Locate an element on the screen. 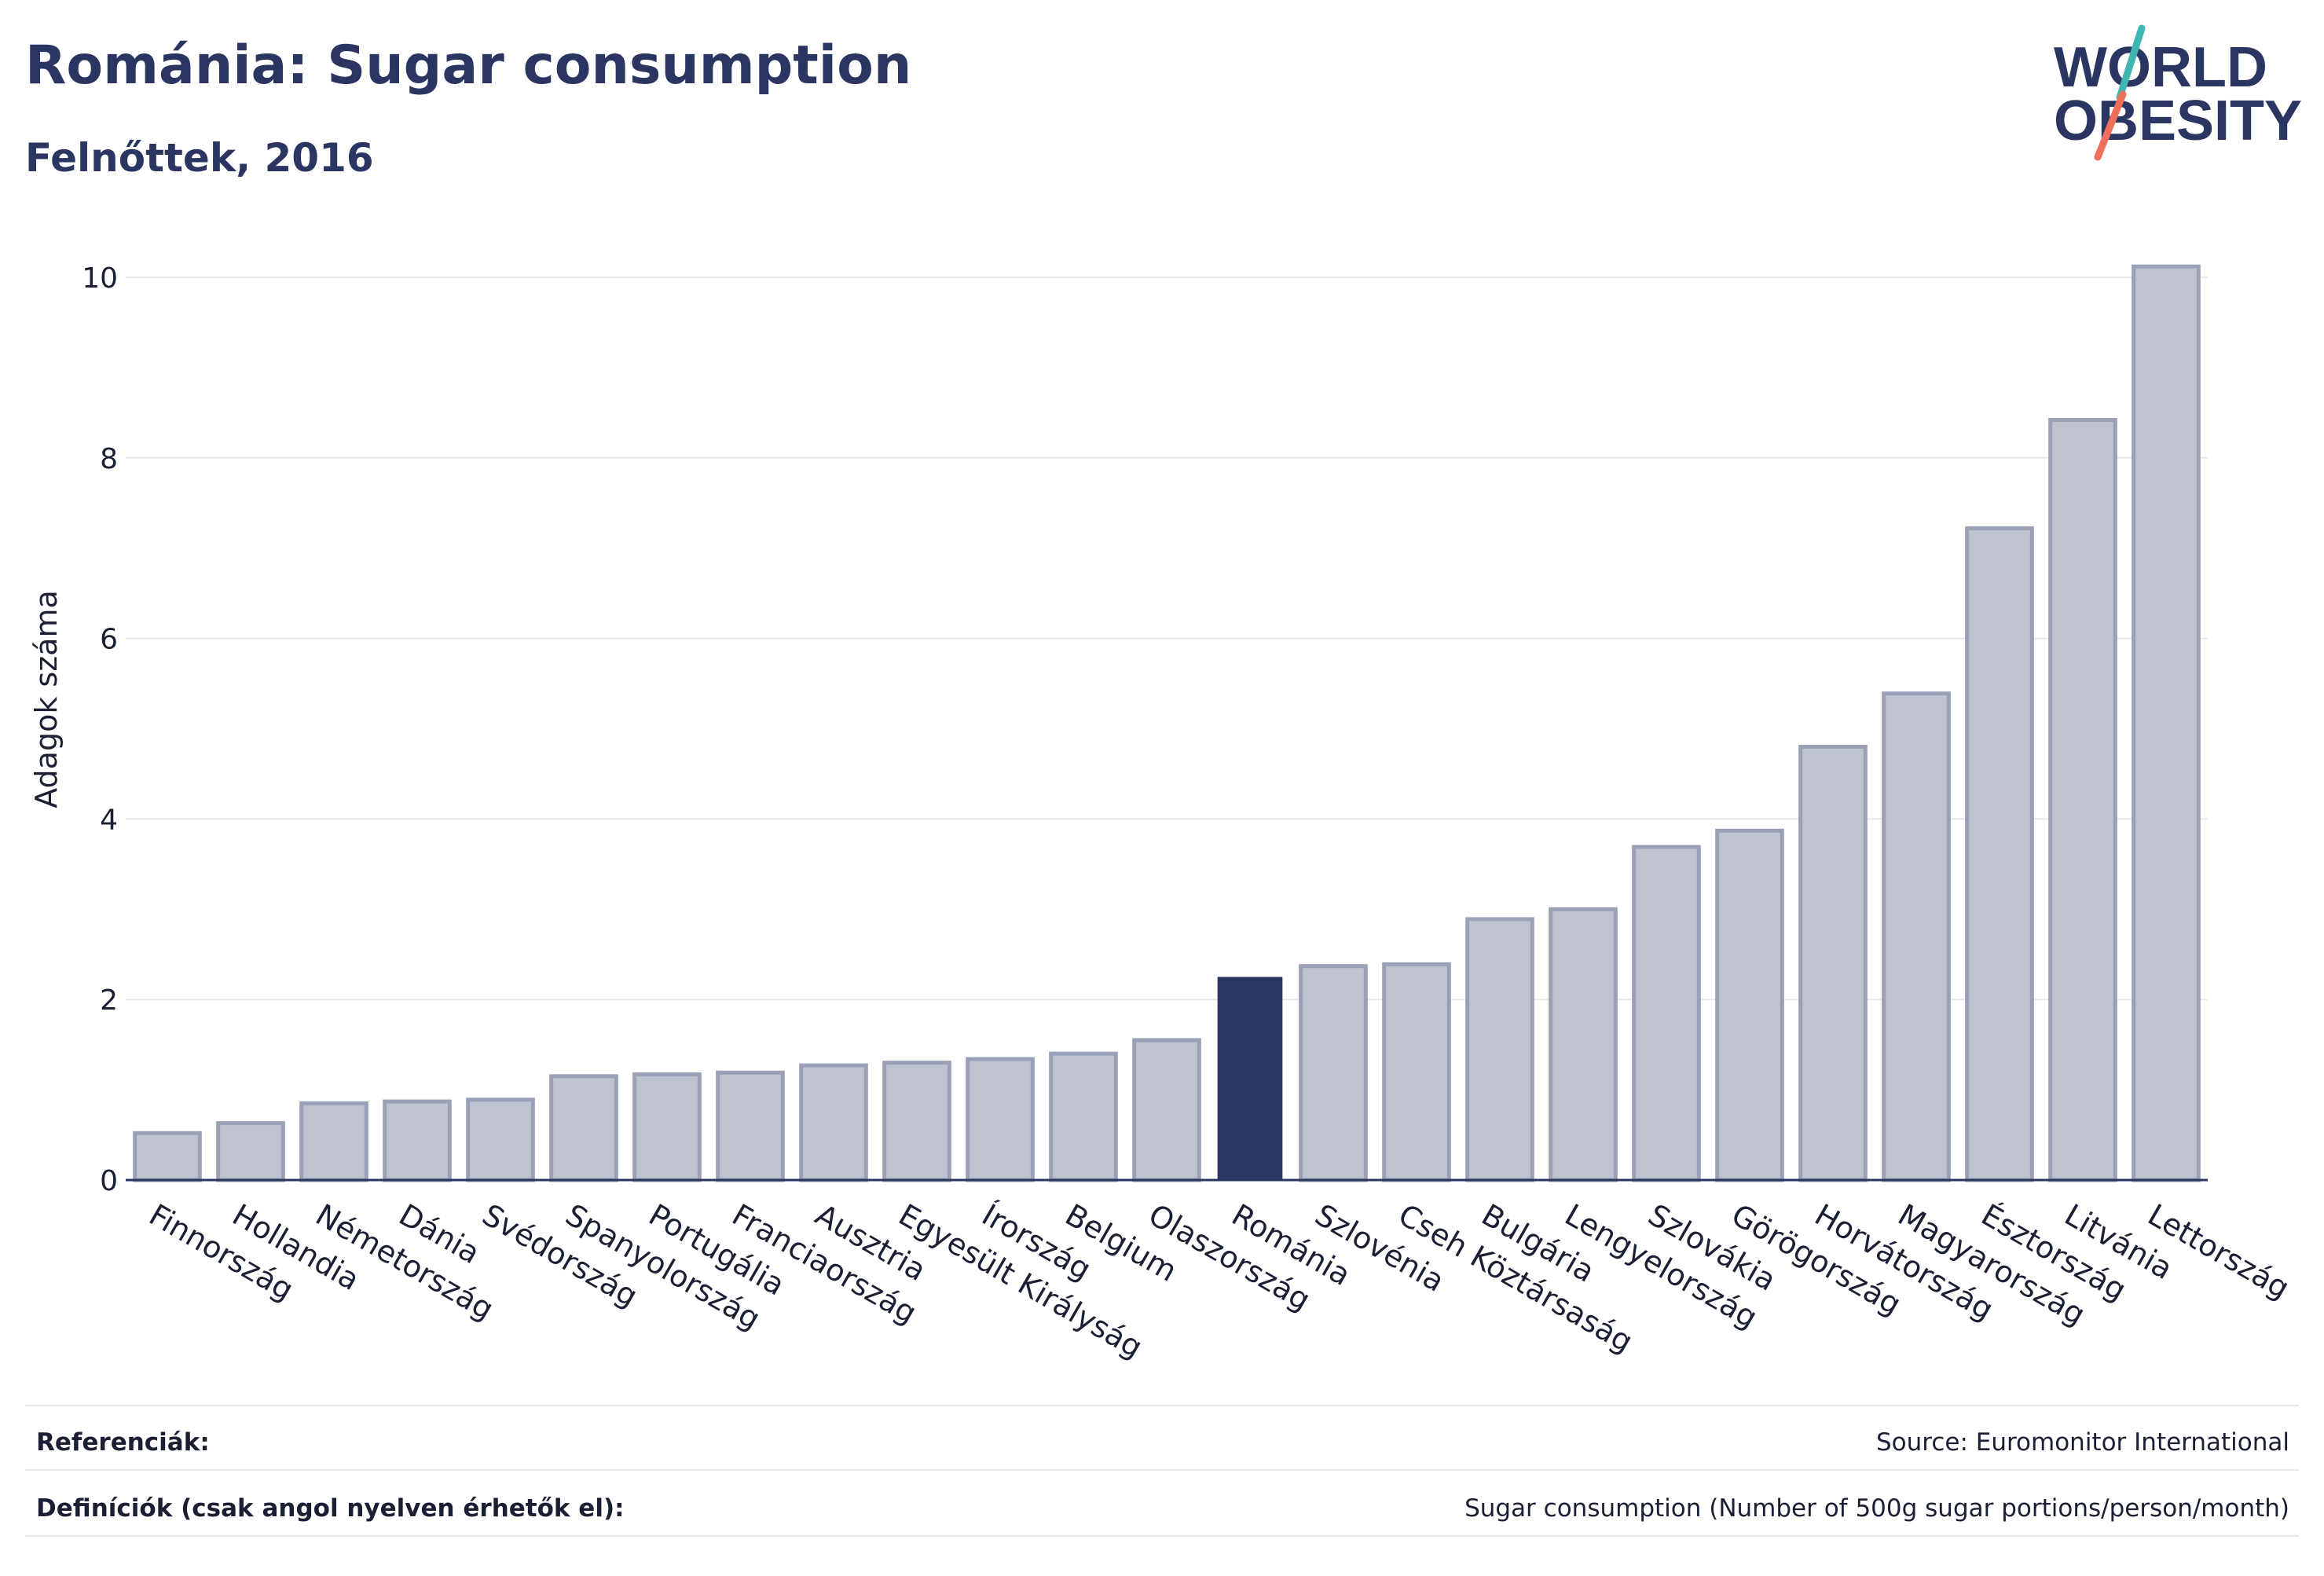 The image size is (2324, 1576). logo-slash-teal is located at coordinates (2131, 62).